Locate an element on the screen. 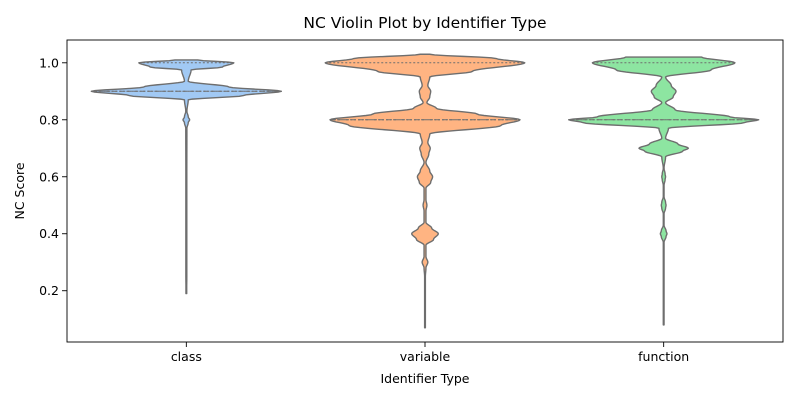 The height and width of the screenshot is (400, 800). y-tick-label: 0.4 is located at coordinates (49, 233).